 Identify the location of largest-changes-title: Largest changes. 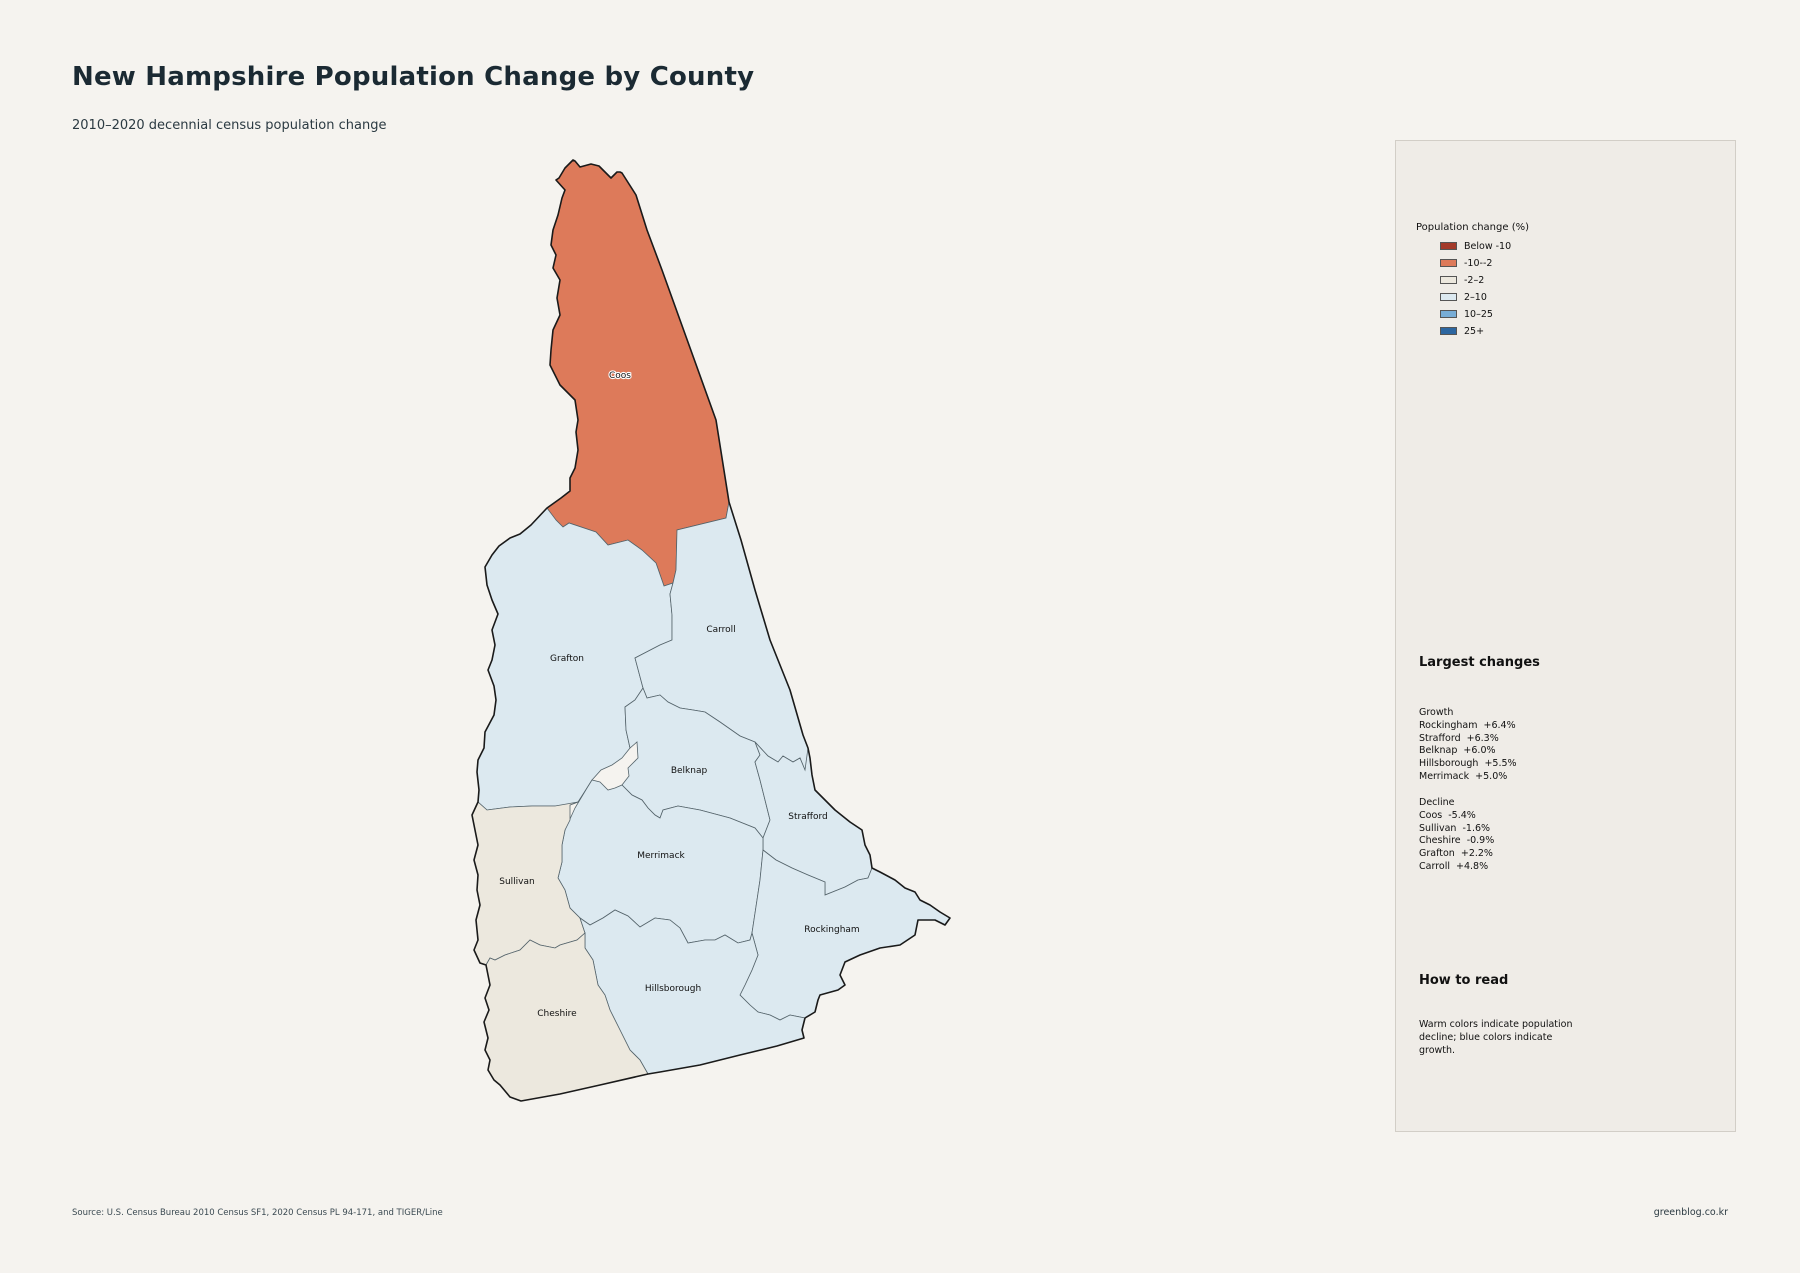
(1479, 662).